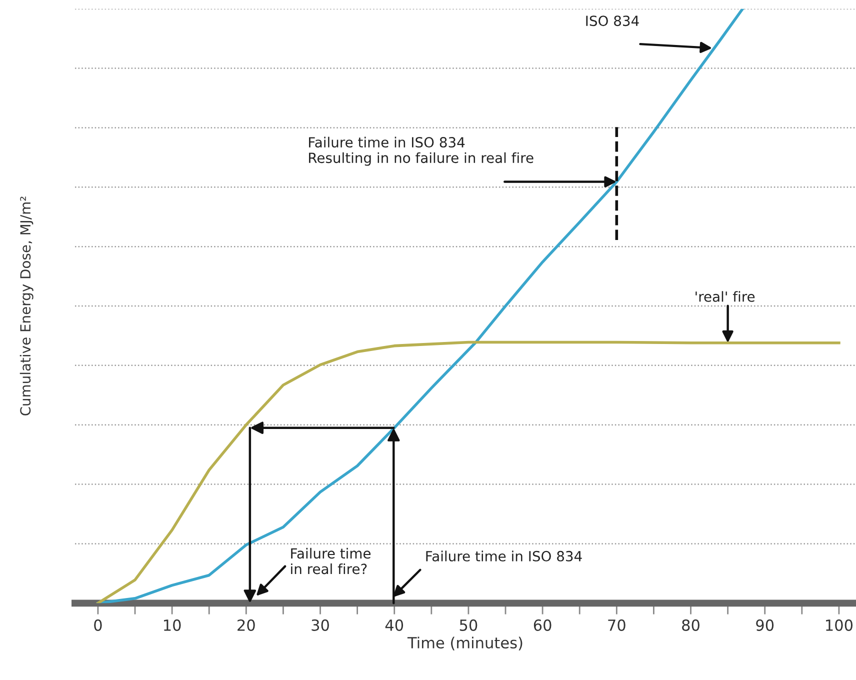 The image size is (856, 680). Describe the element at coordinates (394, 625) in the screenshot. I see `x-tick-label: 40` at that location.